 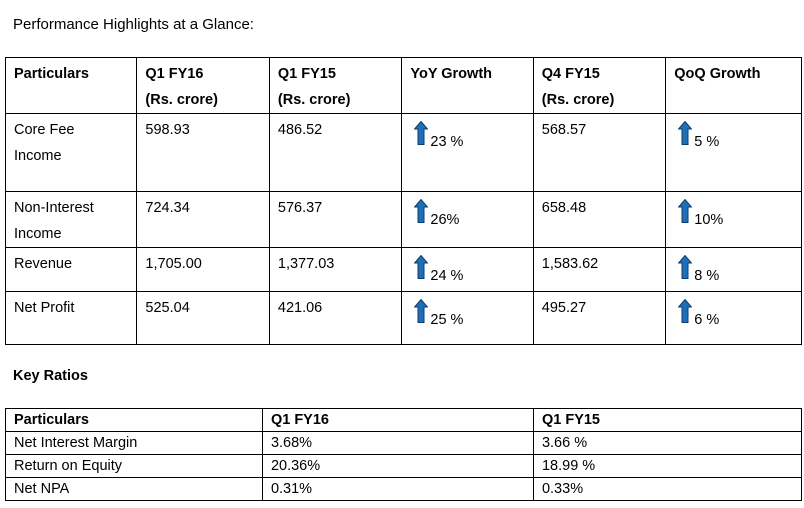 What do you see at coordinates (203, 318) in the screenshot?
I see `cell-q1fy16: 525.04` at bounding box center [203, 318].